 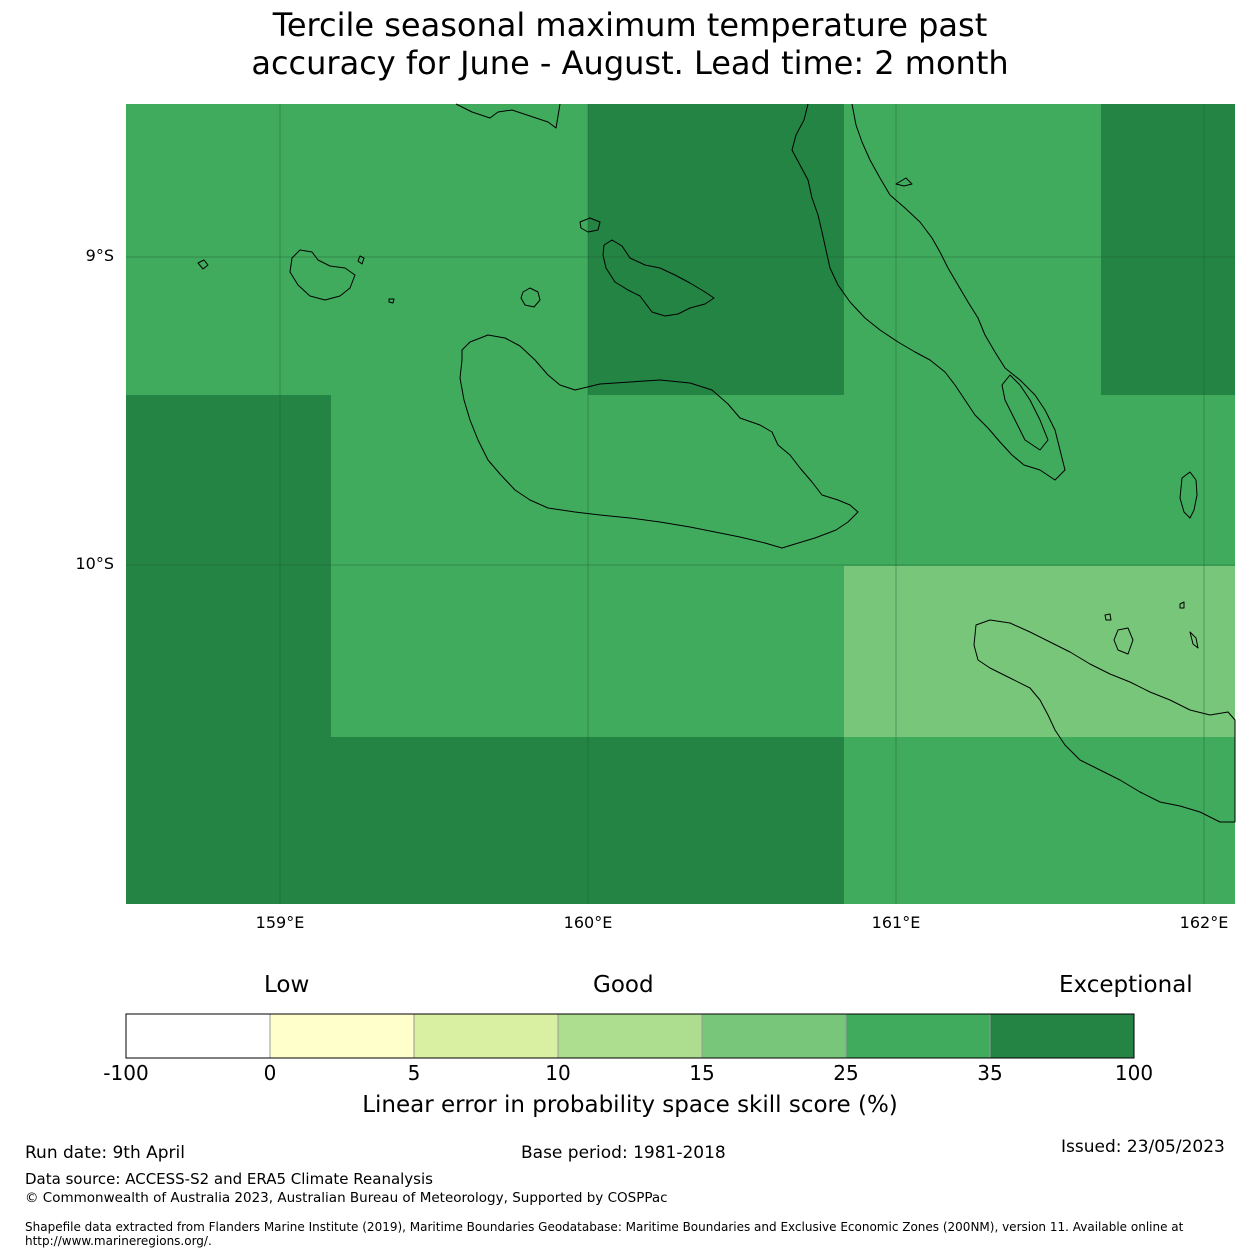 What do you see at coordinates (659, 441) in the screenshot?
I see `coastline-guadalcanal` at bounding box center [659, 441].